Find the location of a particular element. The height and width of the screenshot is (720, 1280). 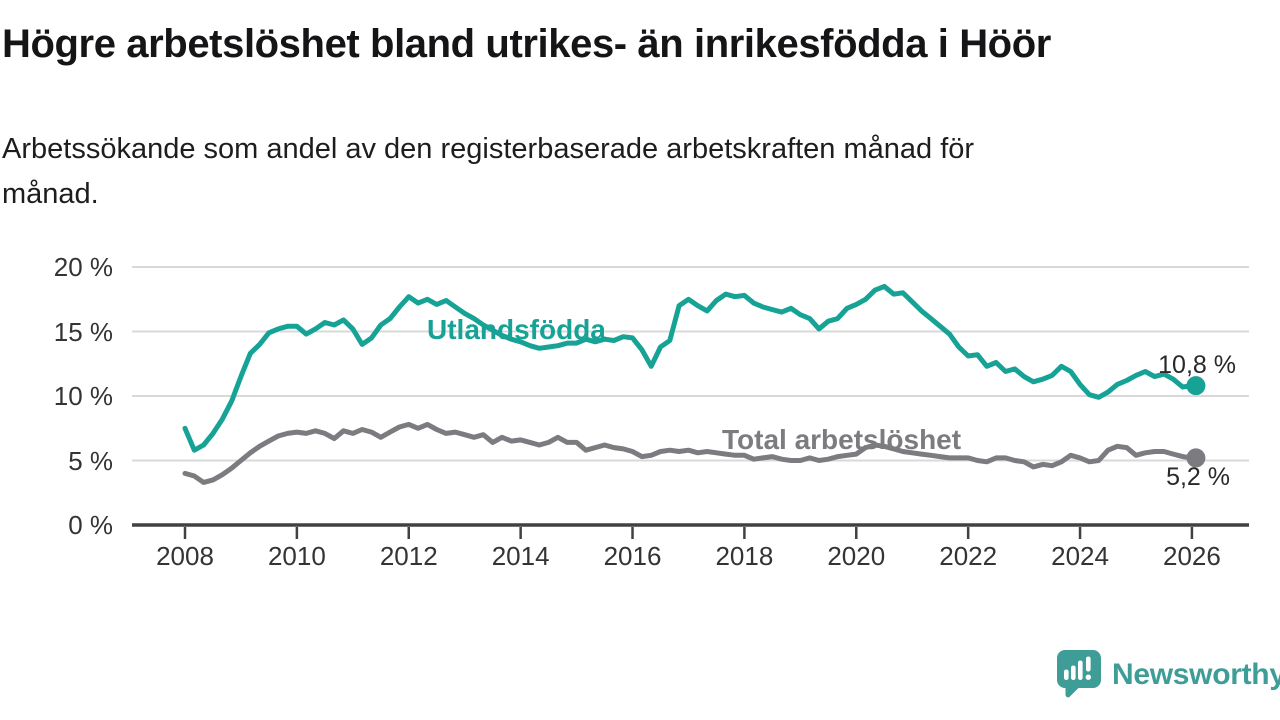

y-axis-tick-label: 20 % is located at coordinates (83, 267).